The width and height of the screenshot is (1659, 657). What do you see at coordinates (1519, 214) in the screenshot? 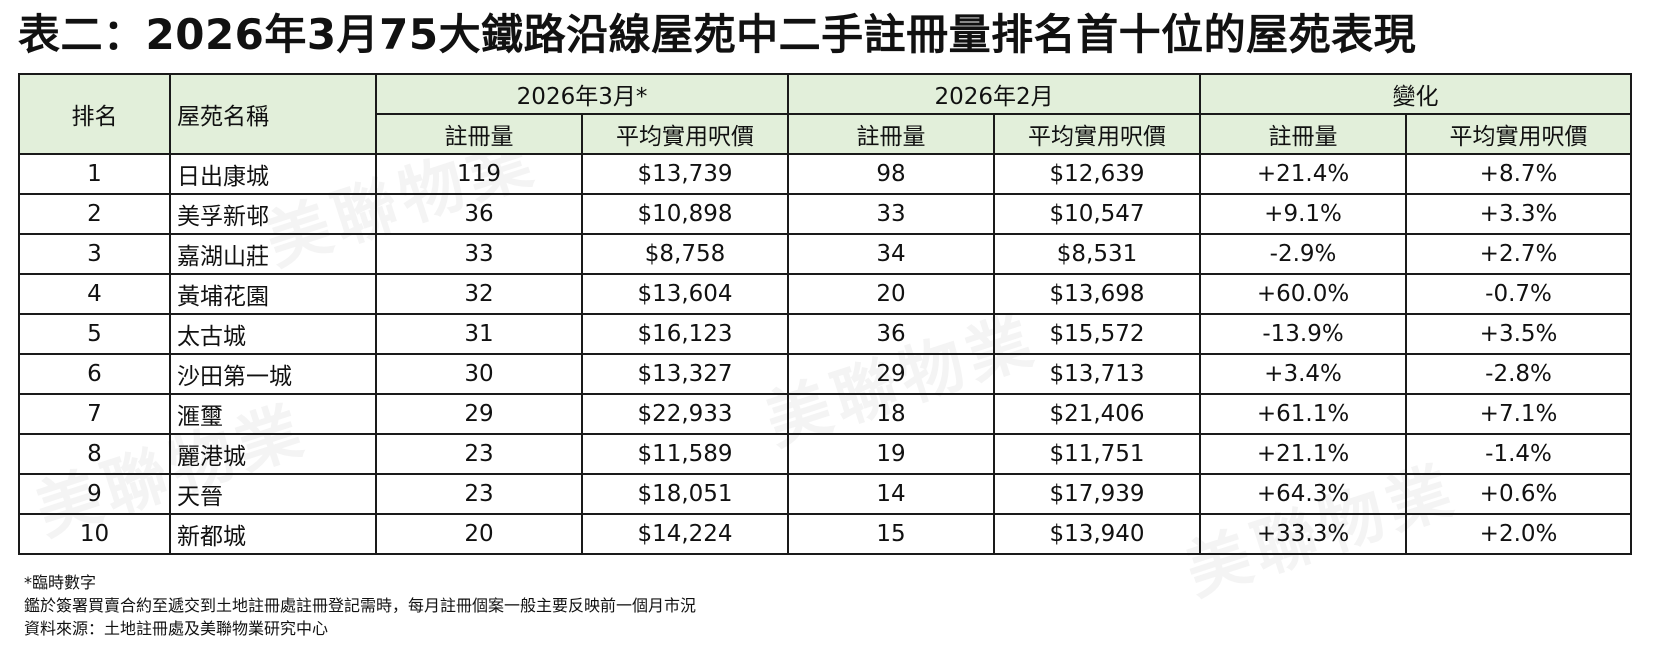
I see `cell-change-price: +3.3%` at bounding box center [1519, 214].